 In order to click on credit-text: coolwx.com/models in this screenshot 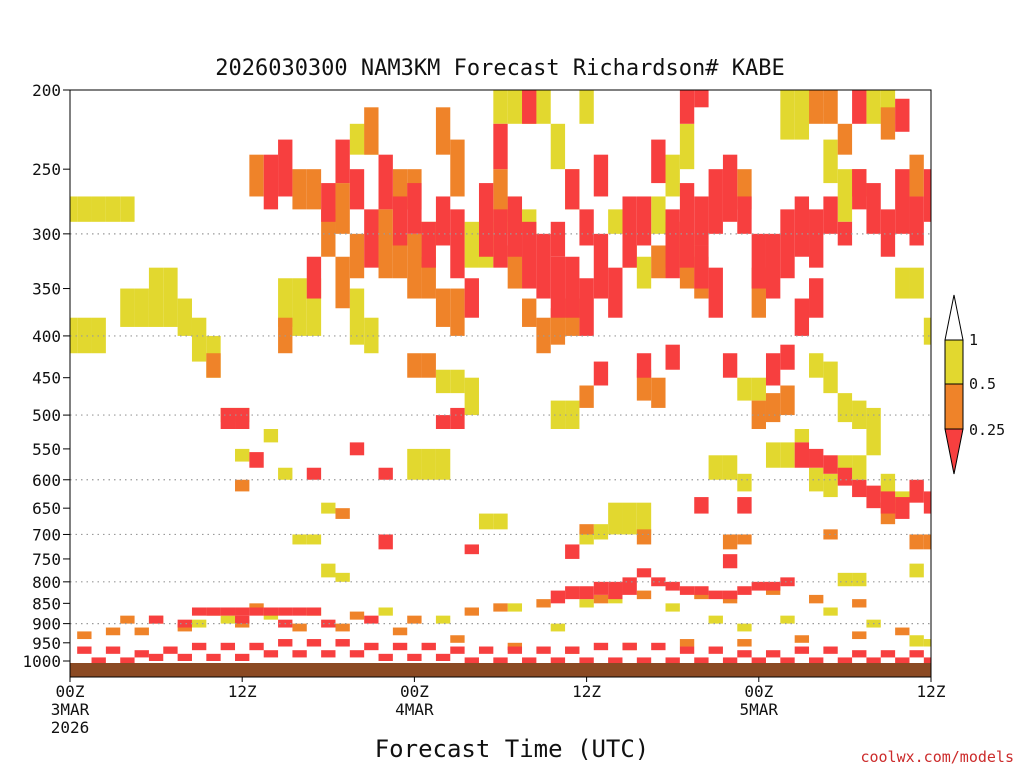, I will do `click(937, 757)`.